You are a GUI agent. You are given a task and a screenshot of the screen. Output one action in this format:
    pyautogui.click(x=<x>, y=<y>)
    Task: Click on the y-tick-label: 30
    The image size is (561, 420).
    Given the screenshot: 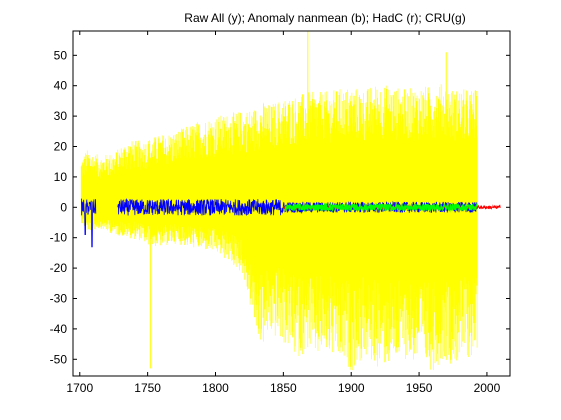 What is the action you would take?
    pyautogui.click(x=61, y=116)
    